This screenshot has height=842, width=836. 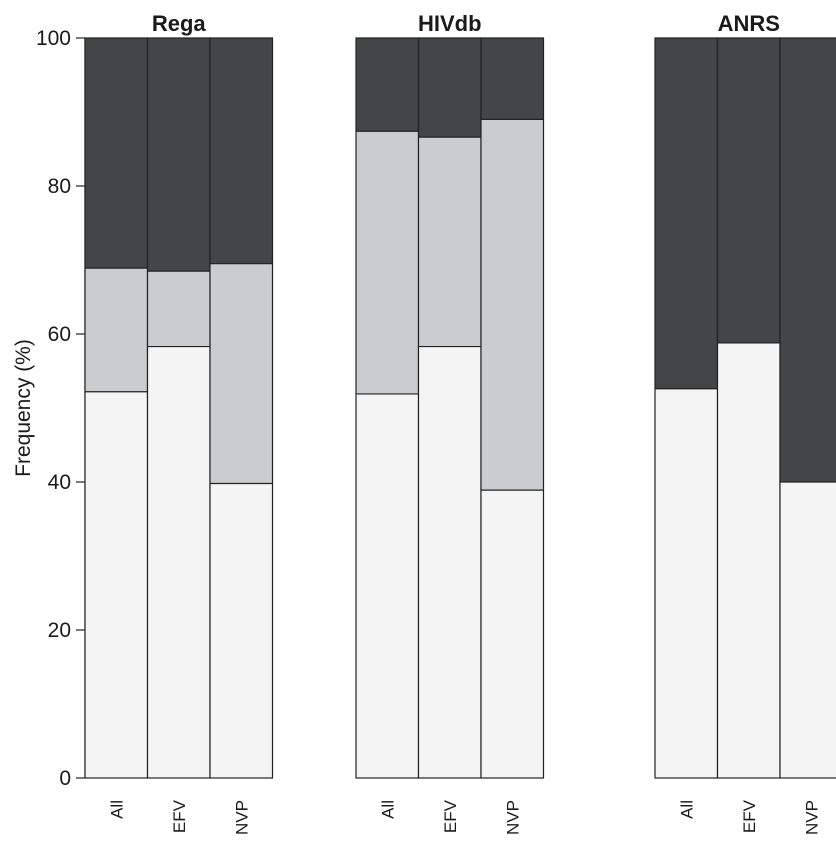 I want to click on panel-title: HIVdb, so click(x=450, y=23).